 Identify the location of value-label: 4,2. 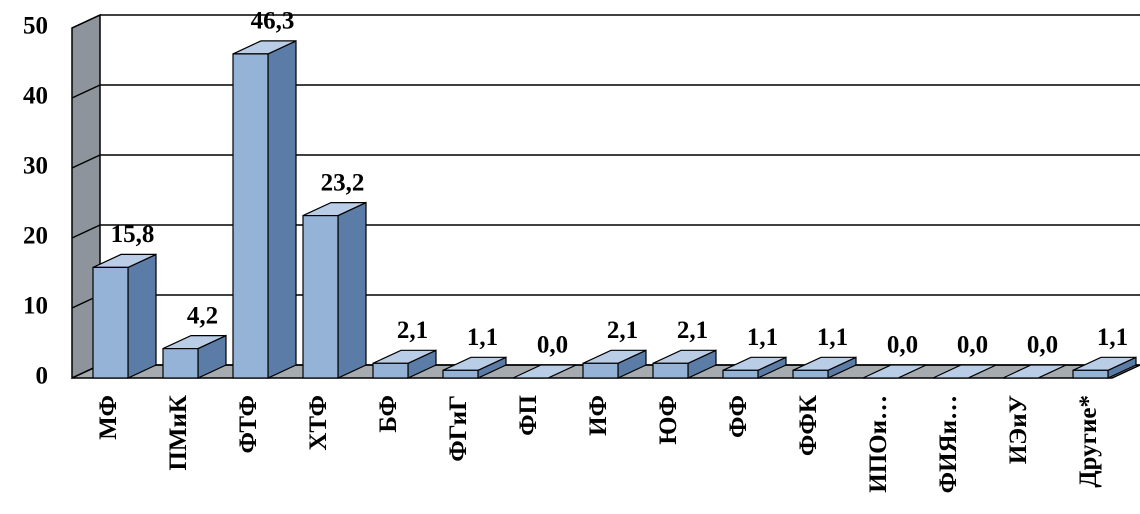
(202, 315).